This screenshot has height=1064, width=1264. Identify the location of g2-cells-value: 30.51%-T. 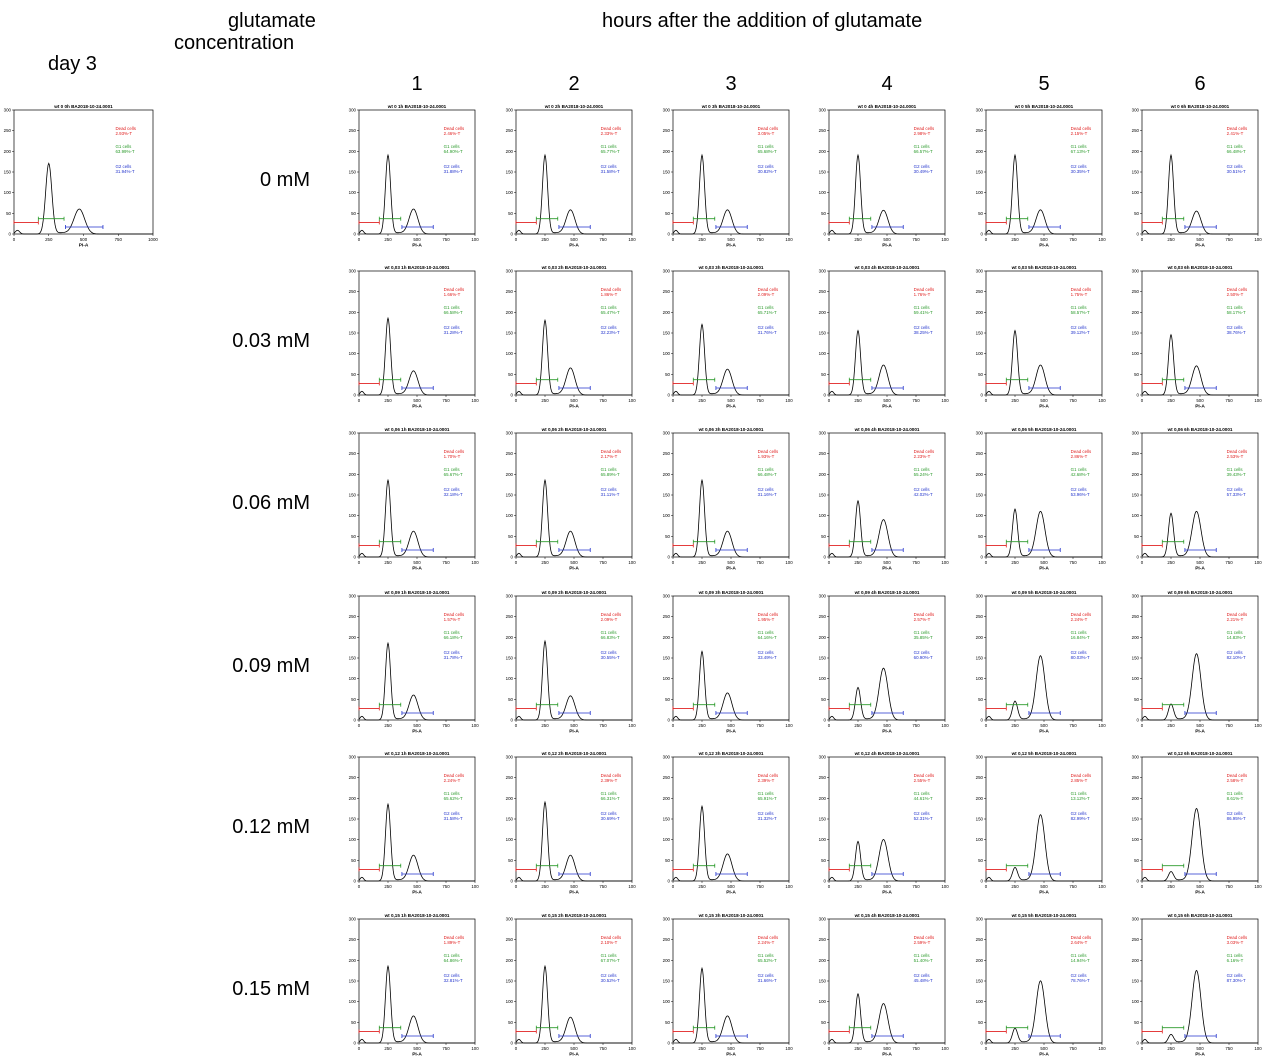
(1236, 171).